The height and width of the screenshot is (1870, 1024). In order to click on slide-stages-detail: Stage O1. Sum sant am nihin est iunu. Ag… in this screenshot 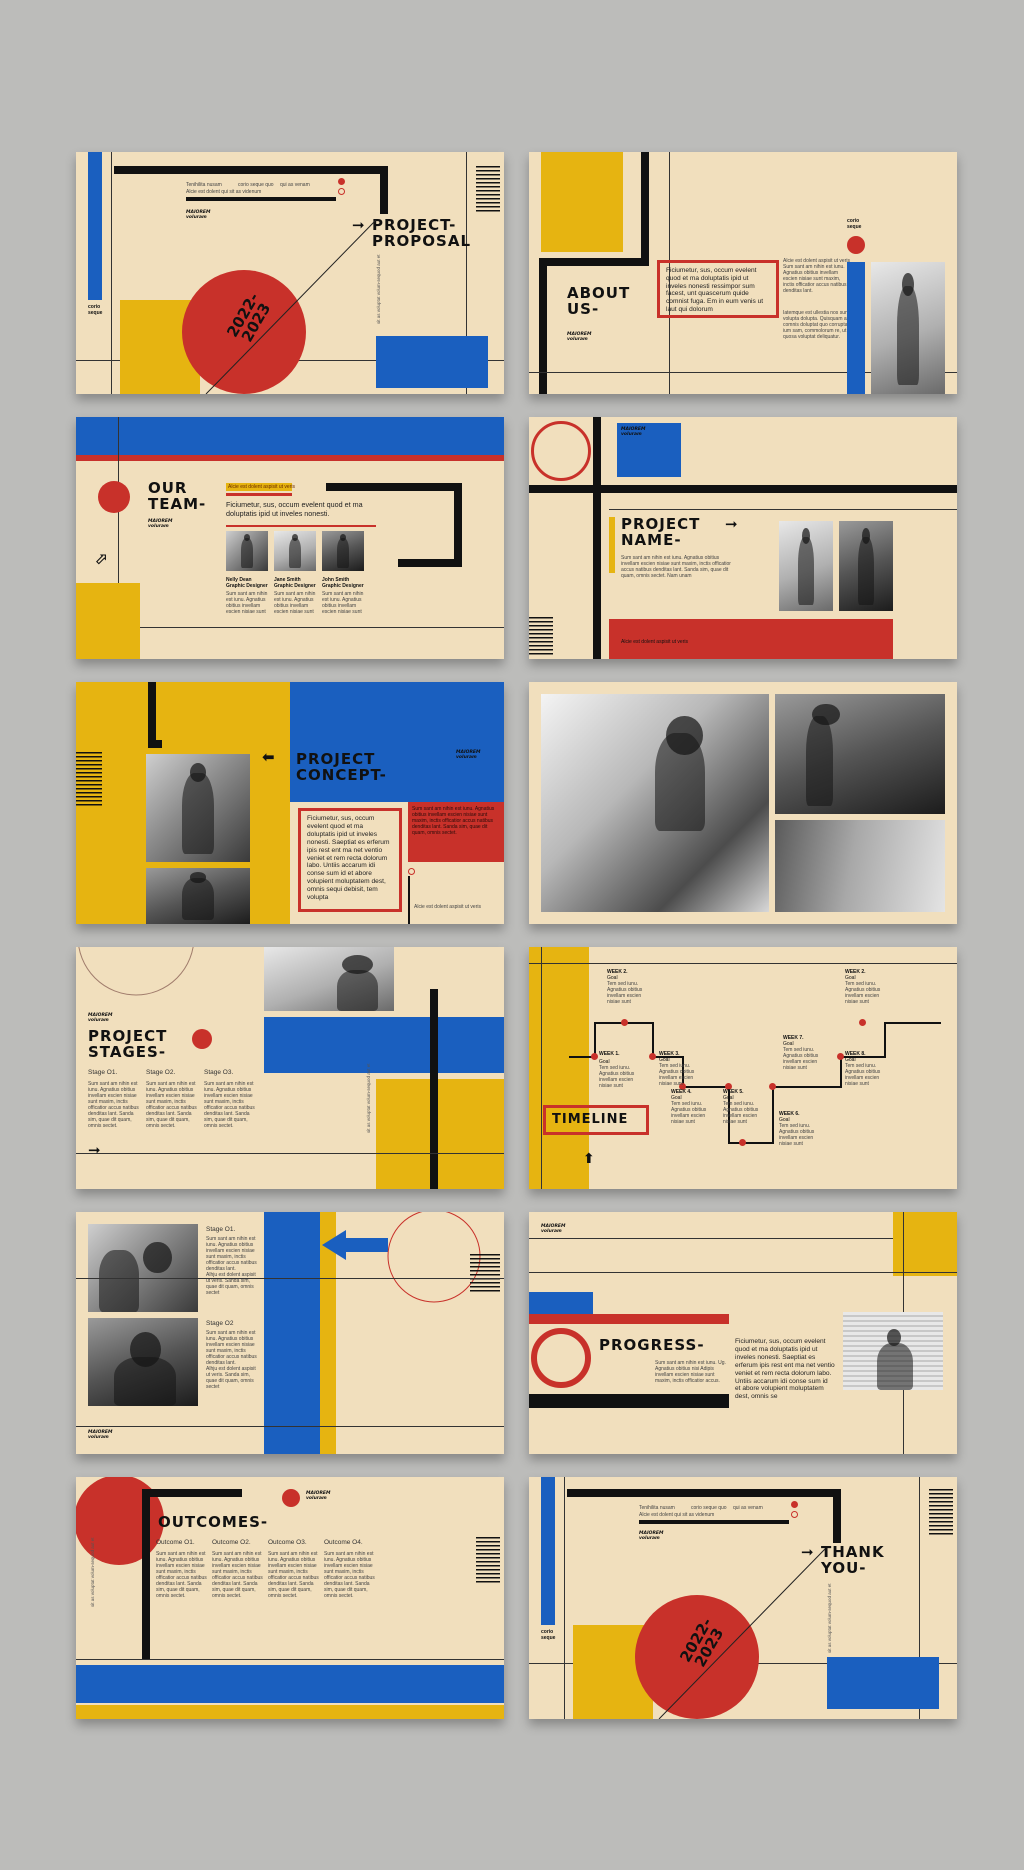, I will do `click(290, 1333)`.